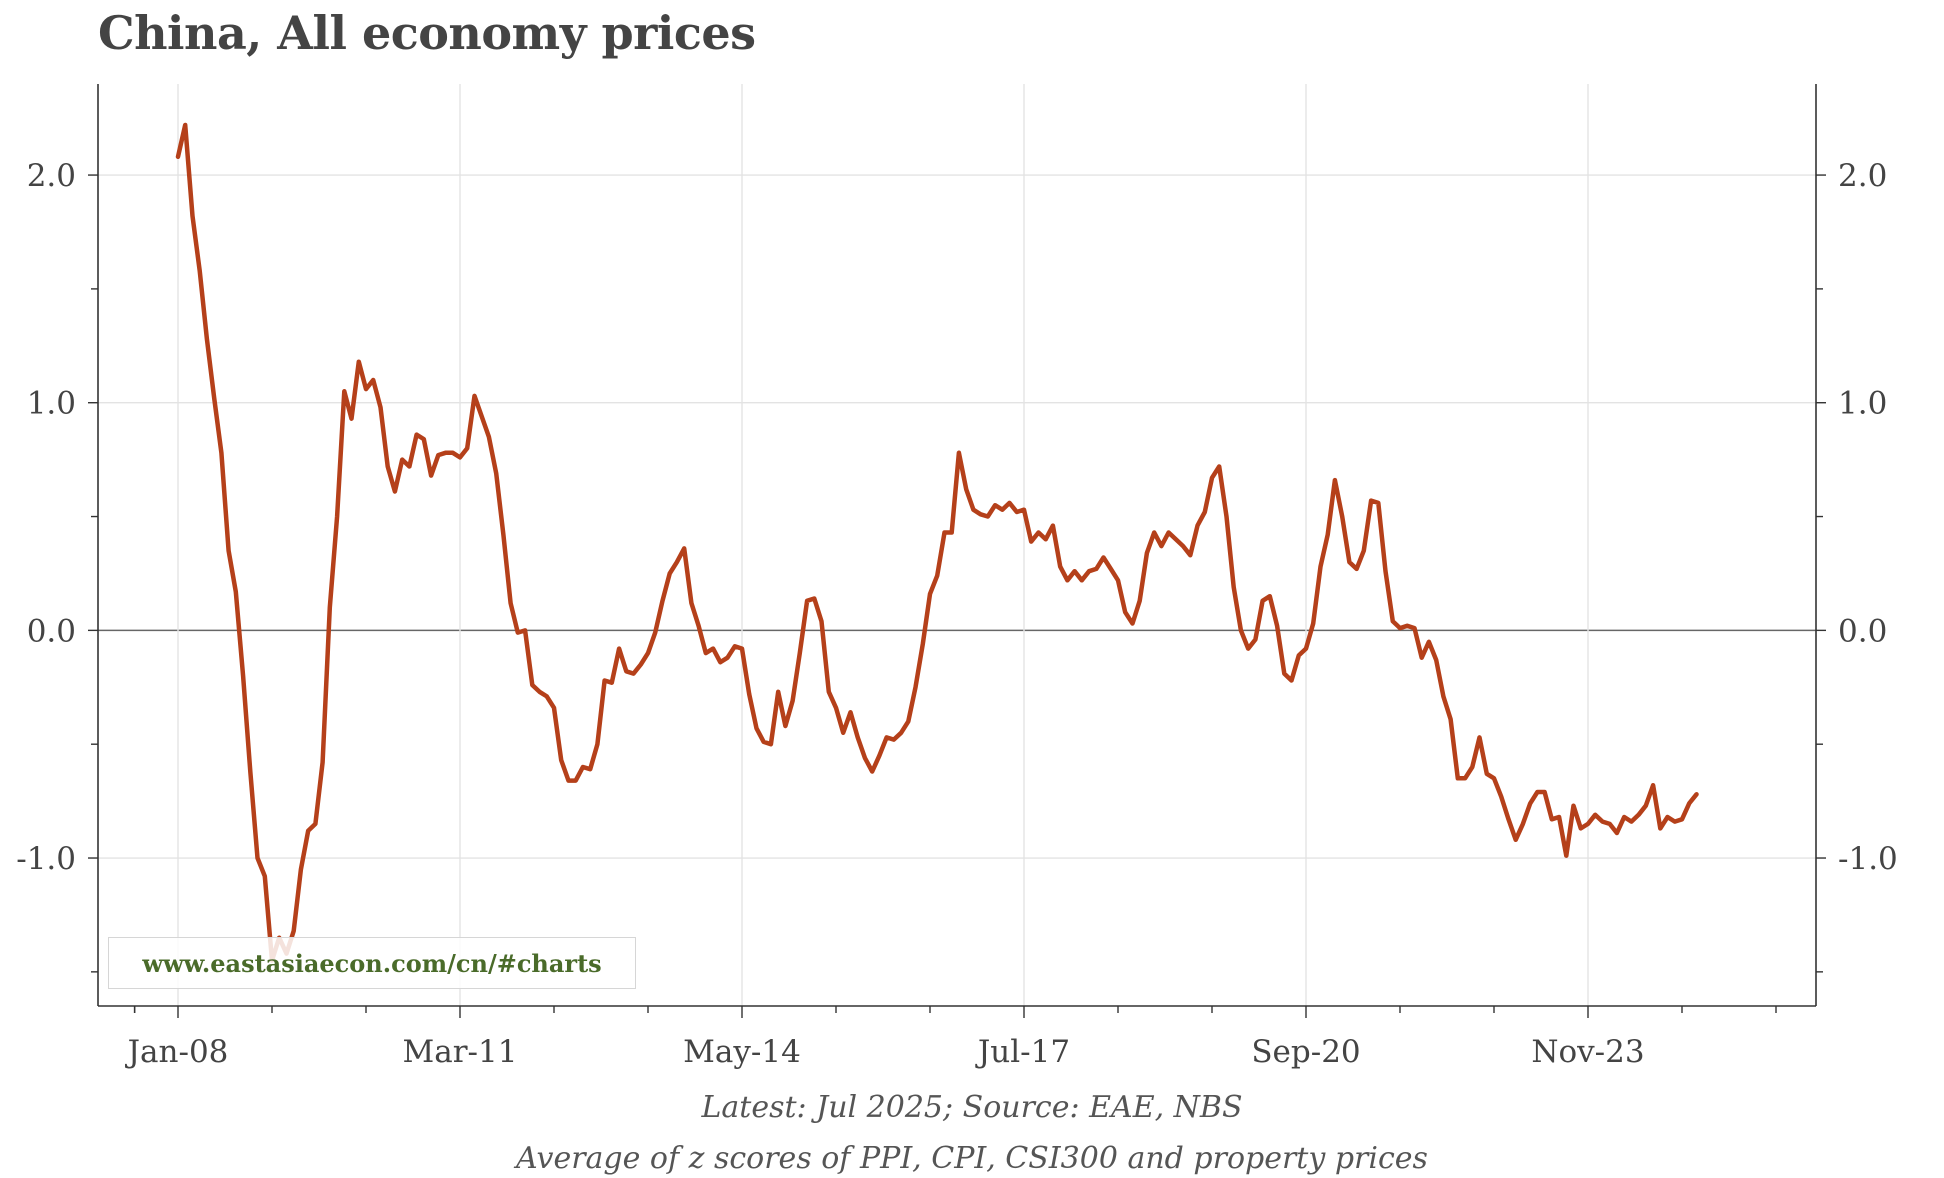  I want to click on watermark: www.eastasiaecon.com/cn/#charts, so click(372, 963).